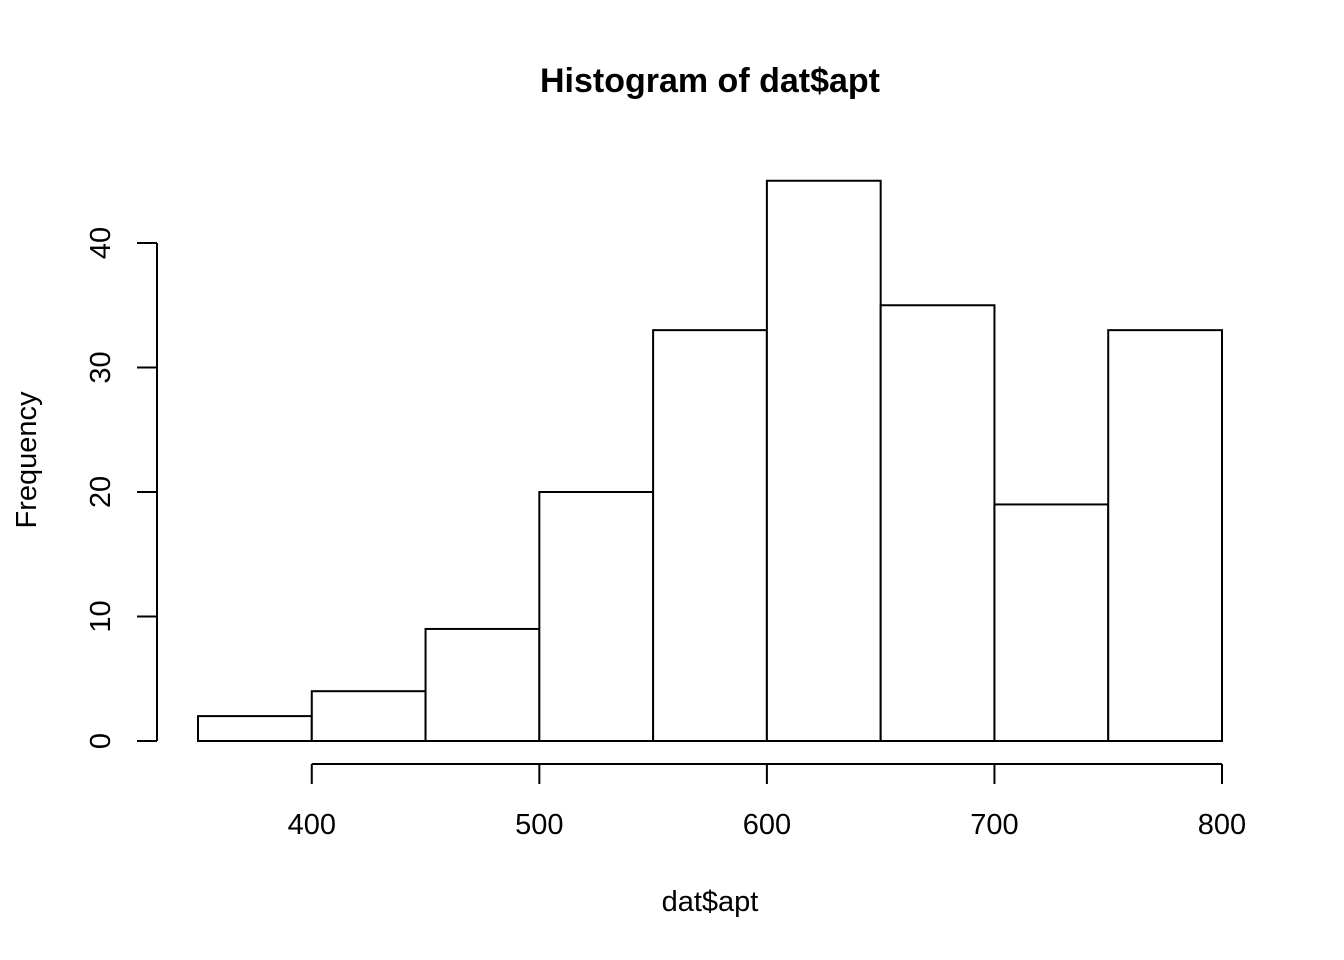 This screenshot has height=960, width=1344. I want to click on y-axis: 0 10 20 30 40, so click(121, 488).